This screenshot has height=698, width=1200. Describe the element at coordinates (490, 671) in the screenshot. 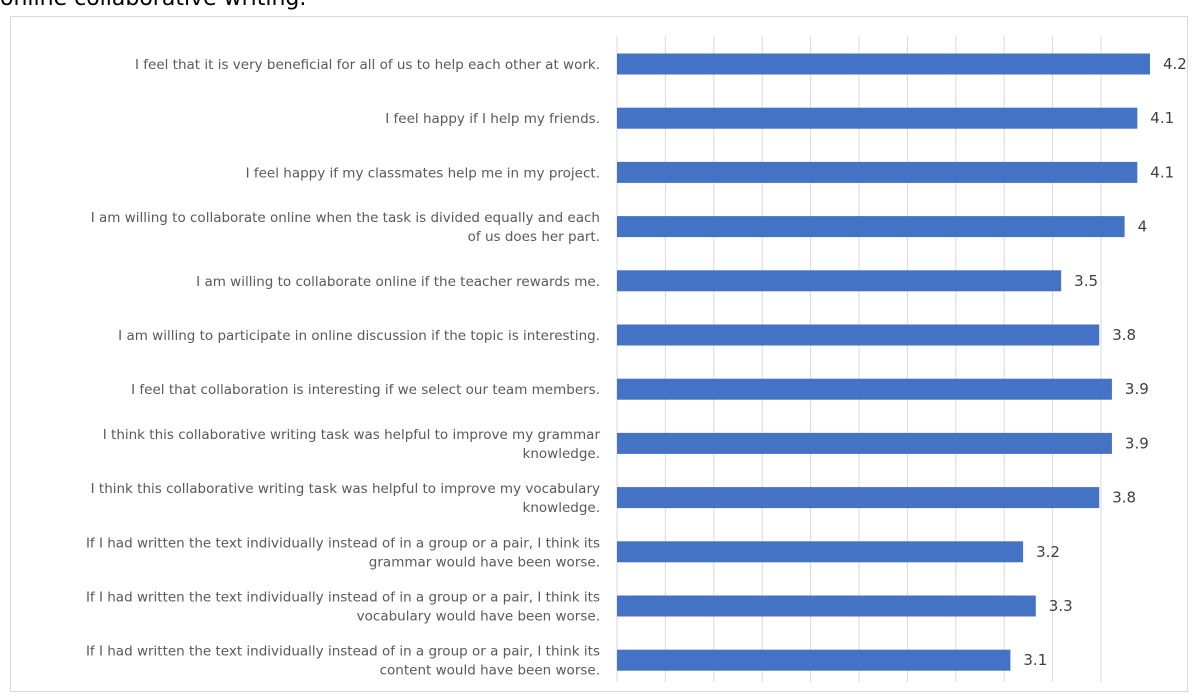

I see `category-label-line: content would have been worse.` at that location.